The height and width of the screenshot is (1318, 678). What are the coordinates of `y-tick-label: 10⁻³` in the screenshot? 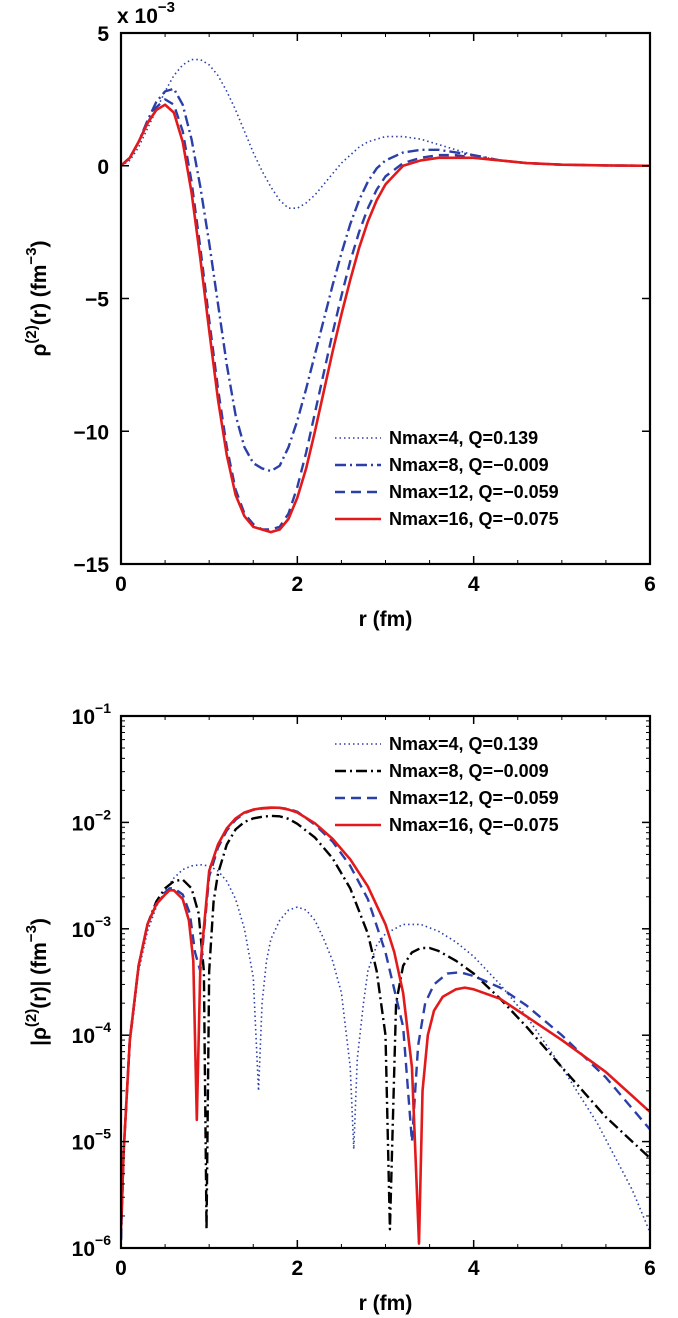 It's located at (92, 927).